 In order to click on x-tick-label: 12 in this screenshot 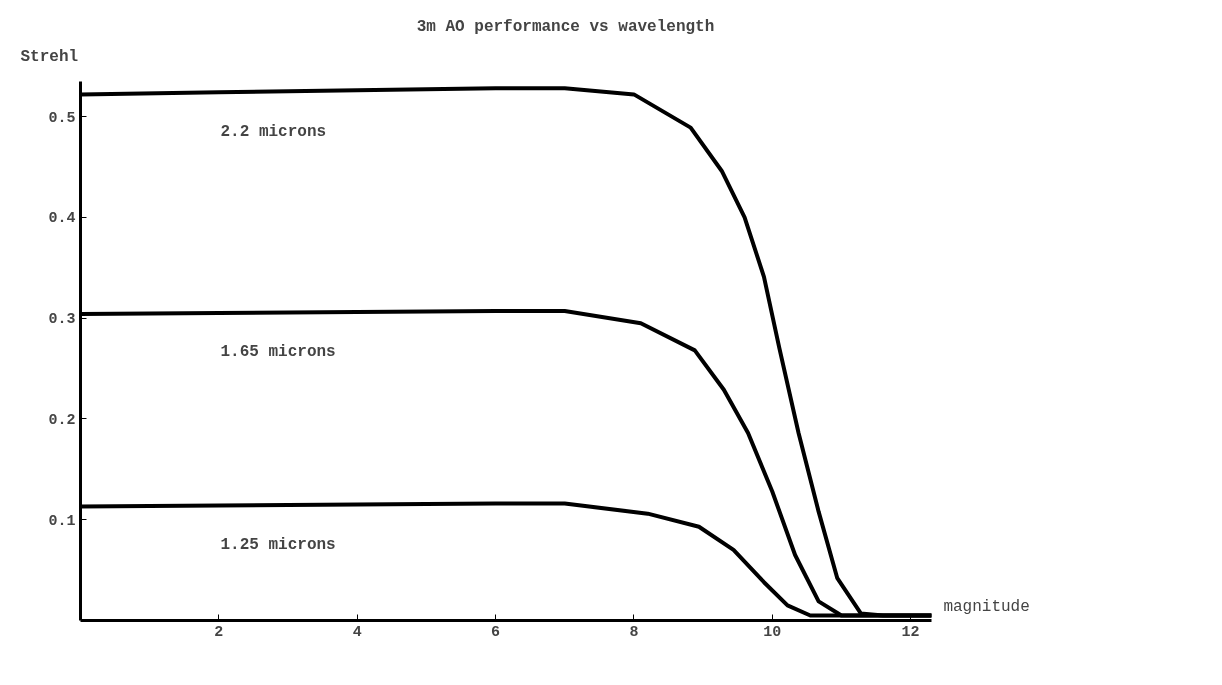, I will do `click(910, 632)`.